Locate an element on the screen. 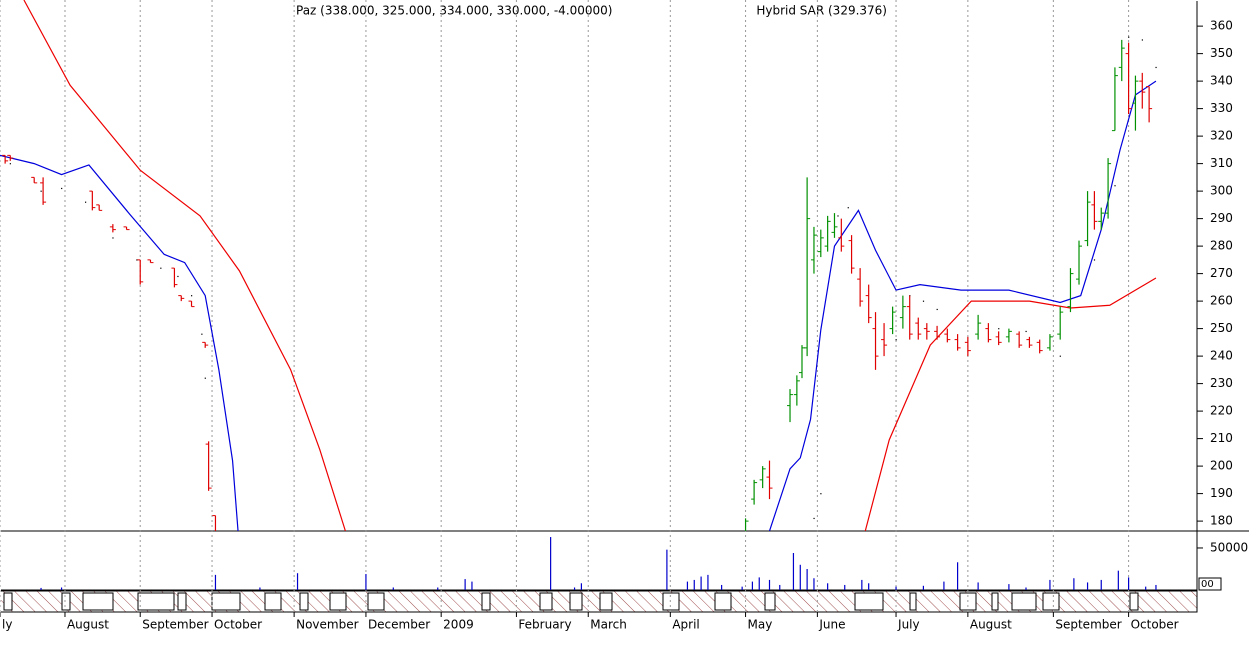  x-tick-label: 2009 is located at coordinates (458, 625).